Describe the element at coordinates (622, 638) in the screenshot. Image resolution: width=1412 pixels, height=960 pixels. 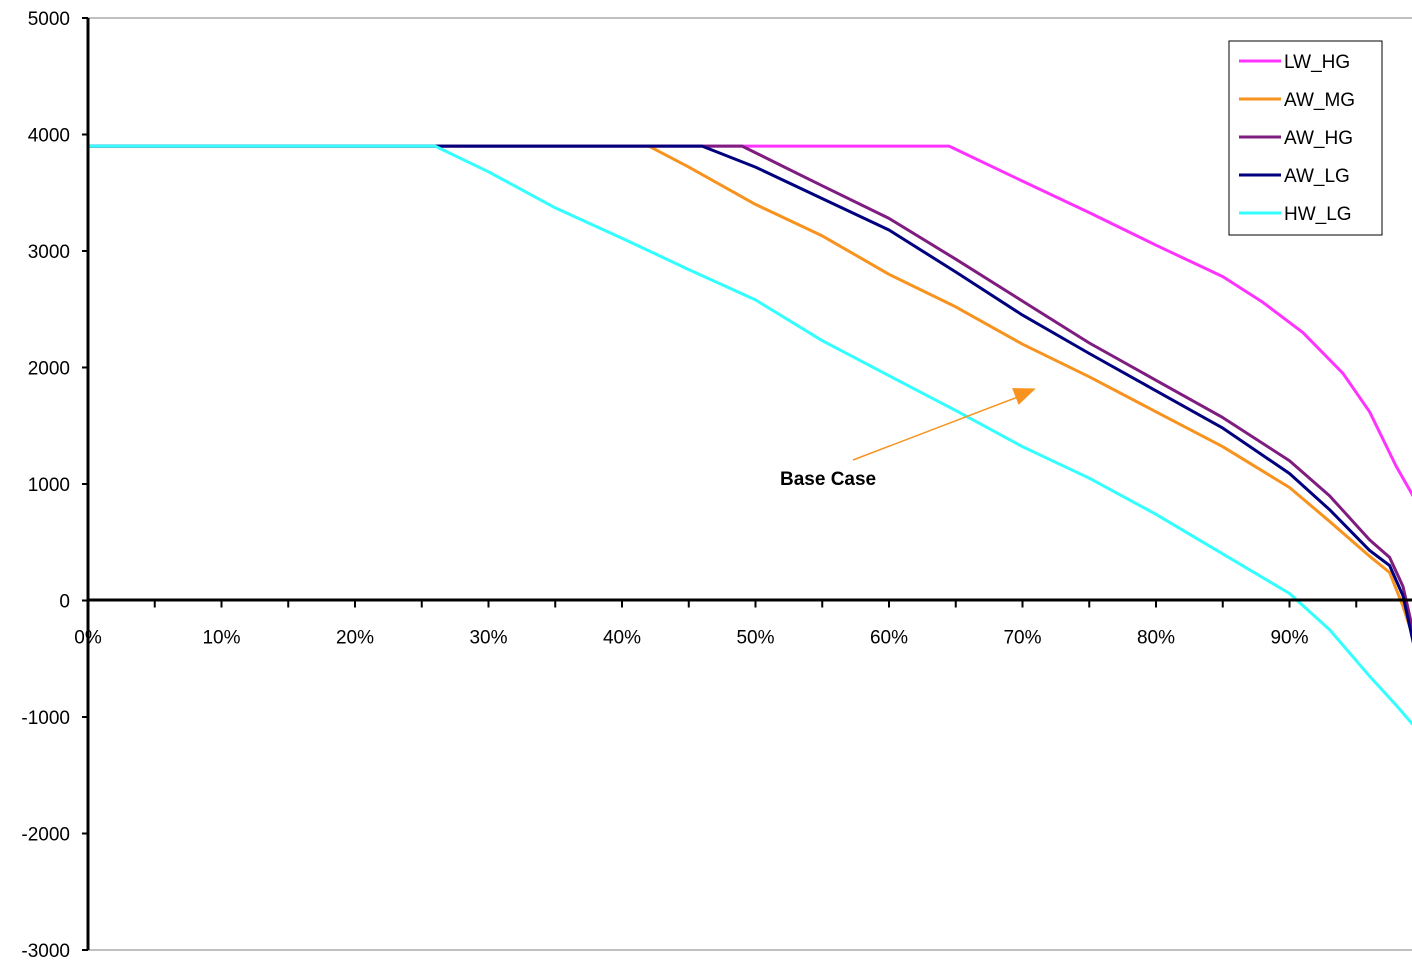
I see `x-tick-label: 40%` at that location.